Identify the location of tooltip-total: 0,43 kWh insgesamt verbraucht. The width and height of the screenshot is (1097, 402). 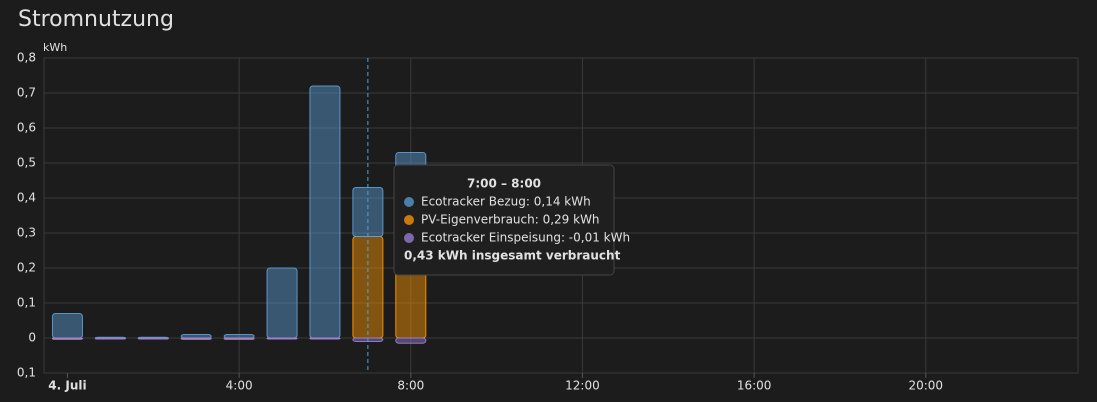
(512, 256).